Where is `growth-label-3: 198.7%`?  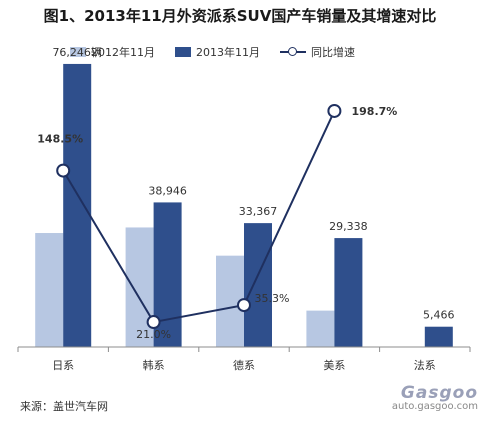 growth-label-3: 198.7% is located at coordinates (374, 111).